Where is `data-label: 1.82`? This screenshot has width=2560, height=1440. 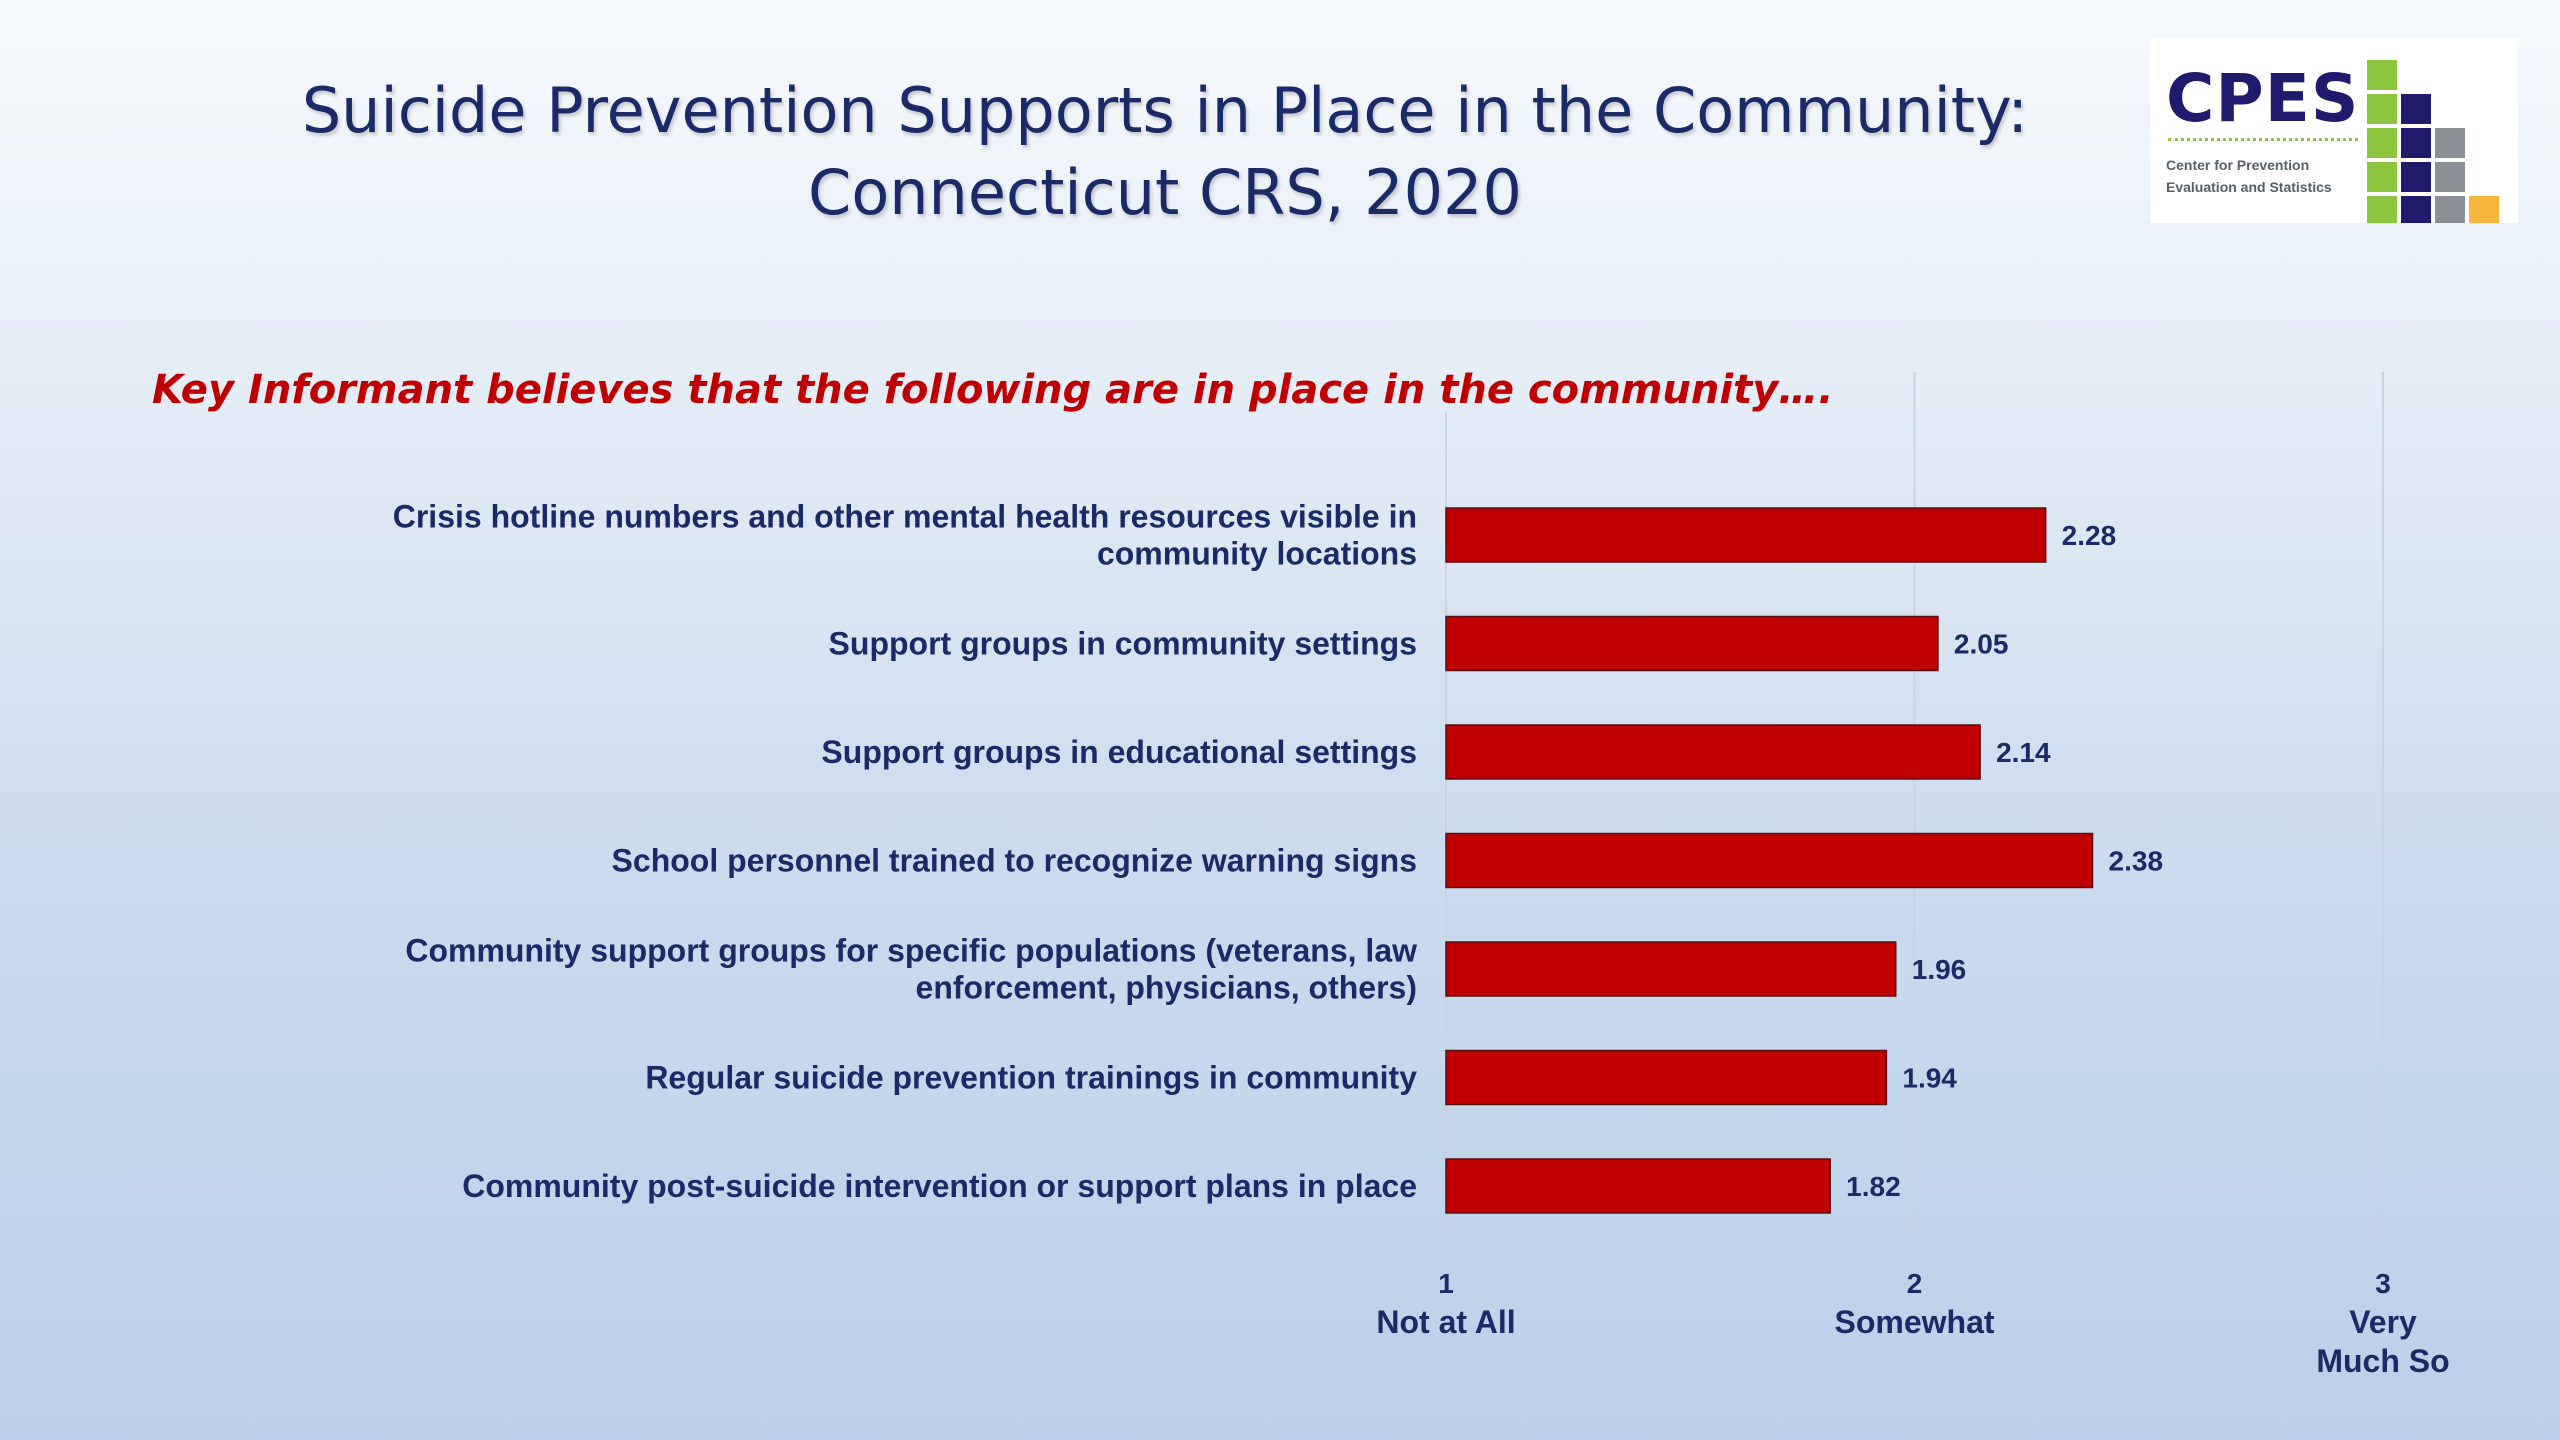
data-label: 1.82 is located at coordinates (1873, 1186).